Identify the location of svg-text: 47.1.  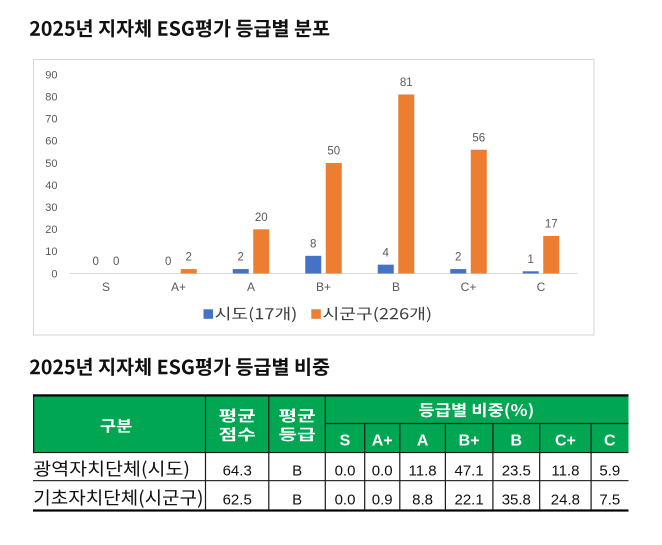
(468, 470).